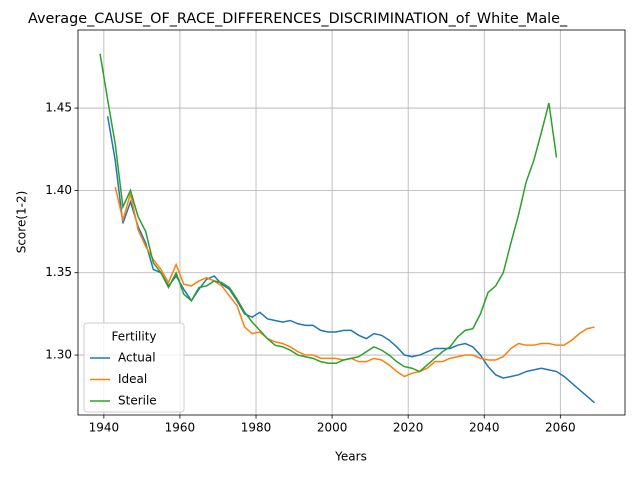 This screenshot has width=640, height=480. What do you see at coordinates (256, 428) in the screenshot?
I see `x-tick-label: 1980` at bounding box center [256, 428].